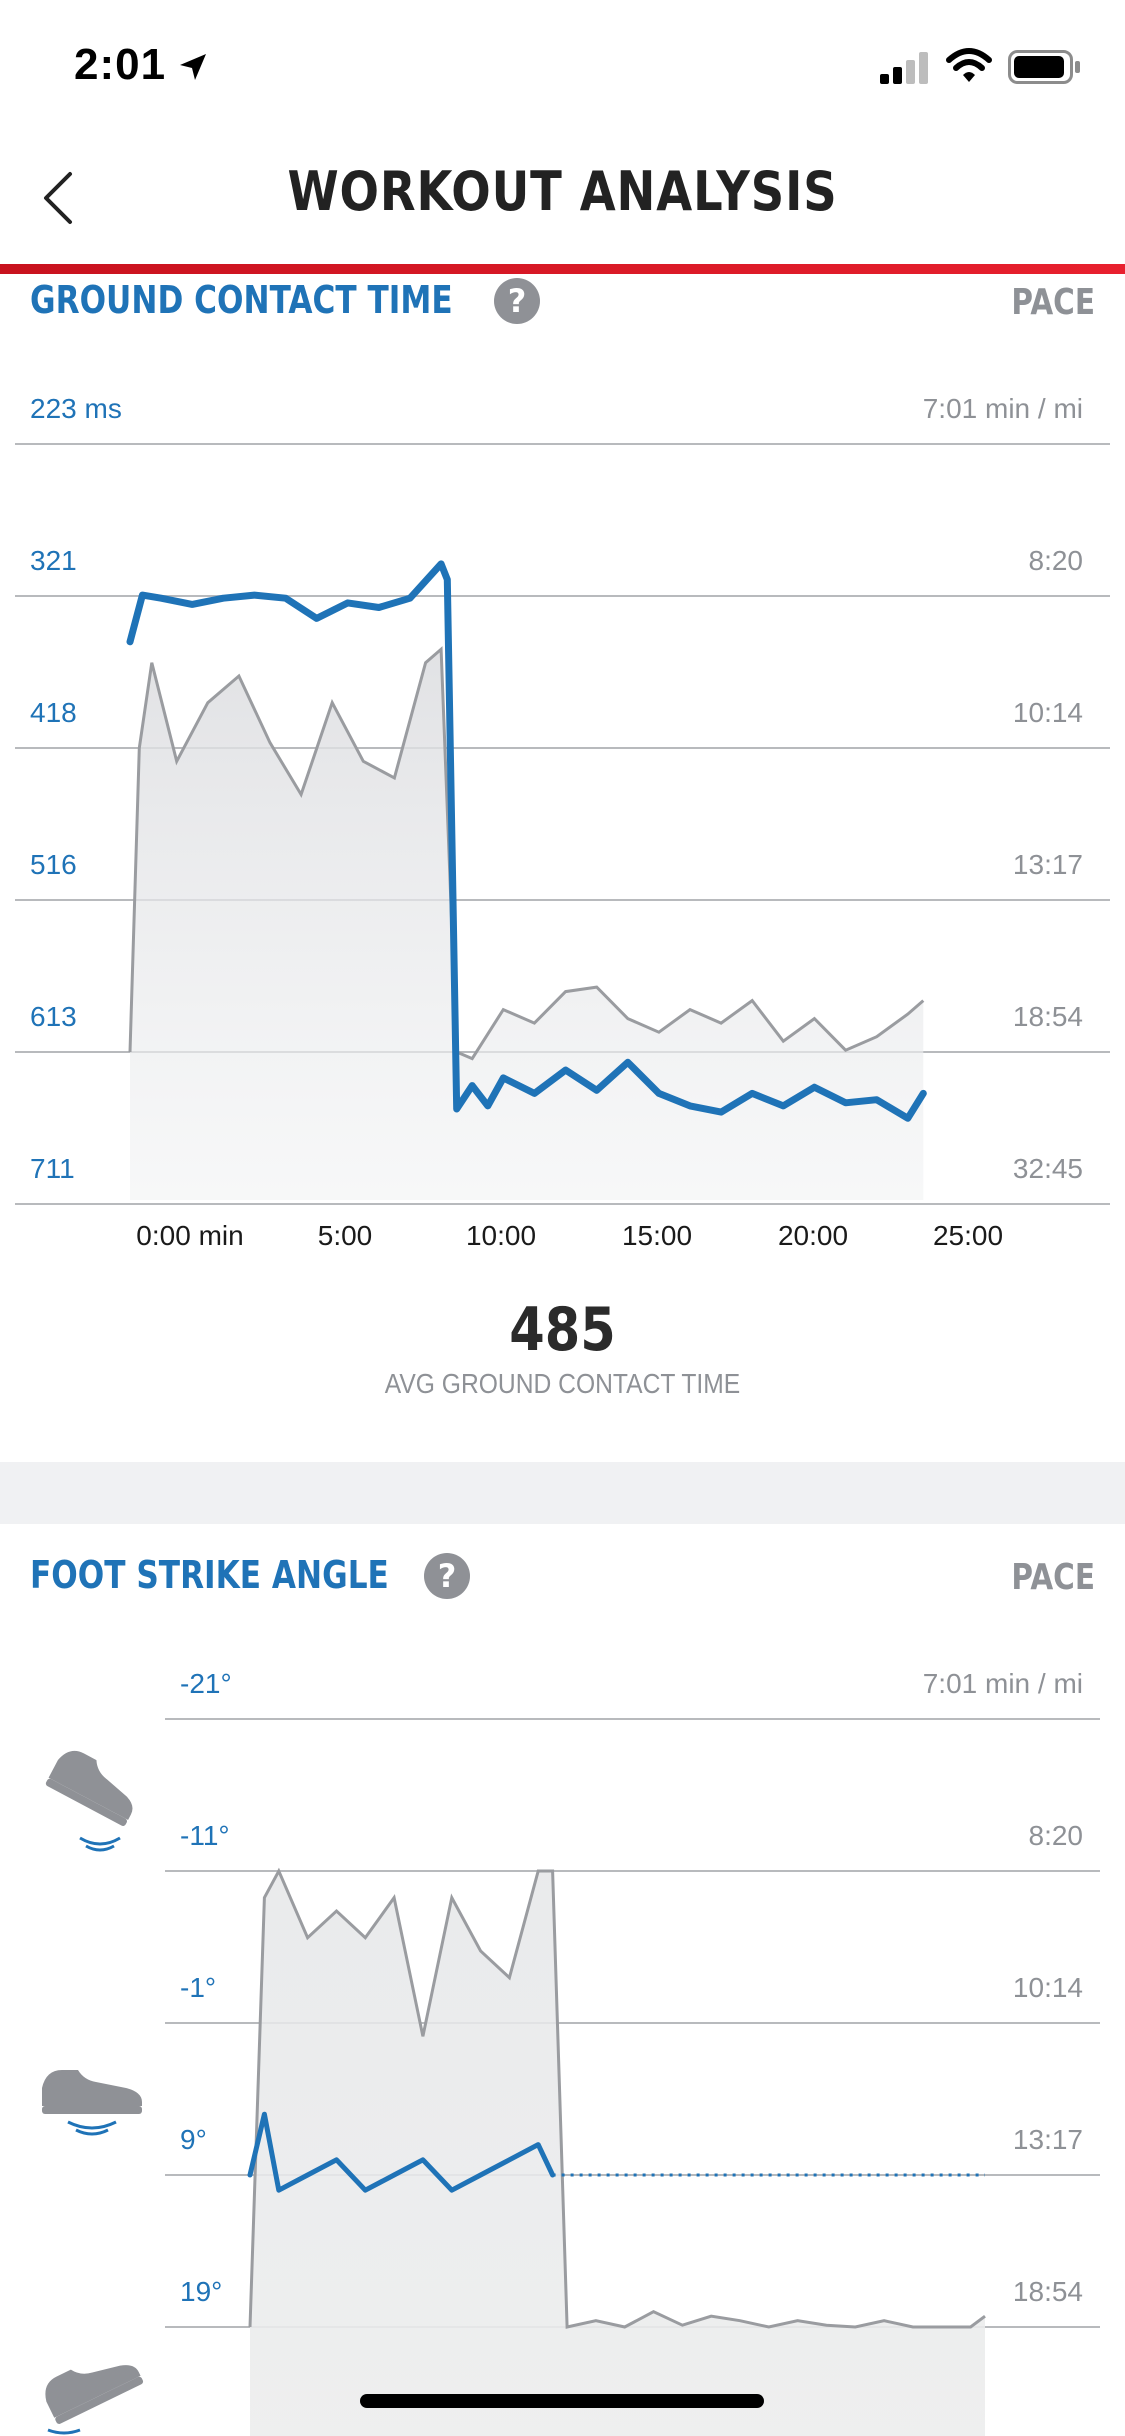 This screenshot has height=2436, width=1125. I want to click on gct-help-icon: ?, so click(517, 301).